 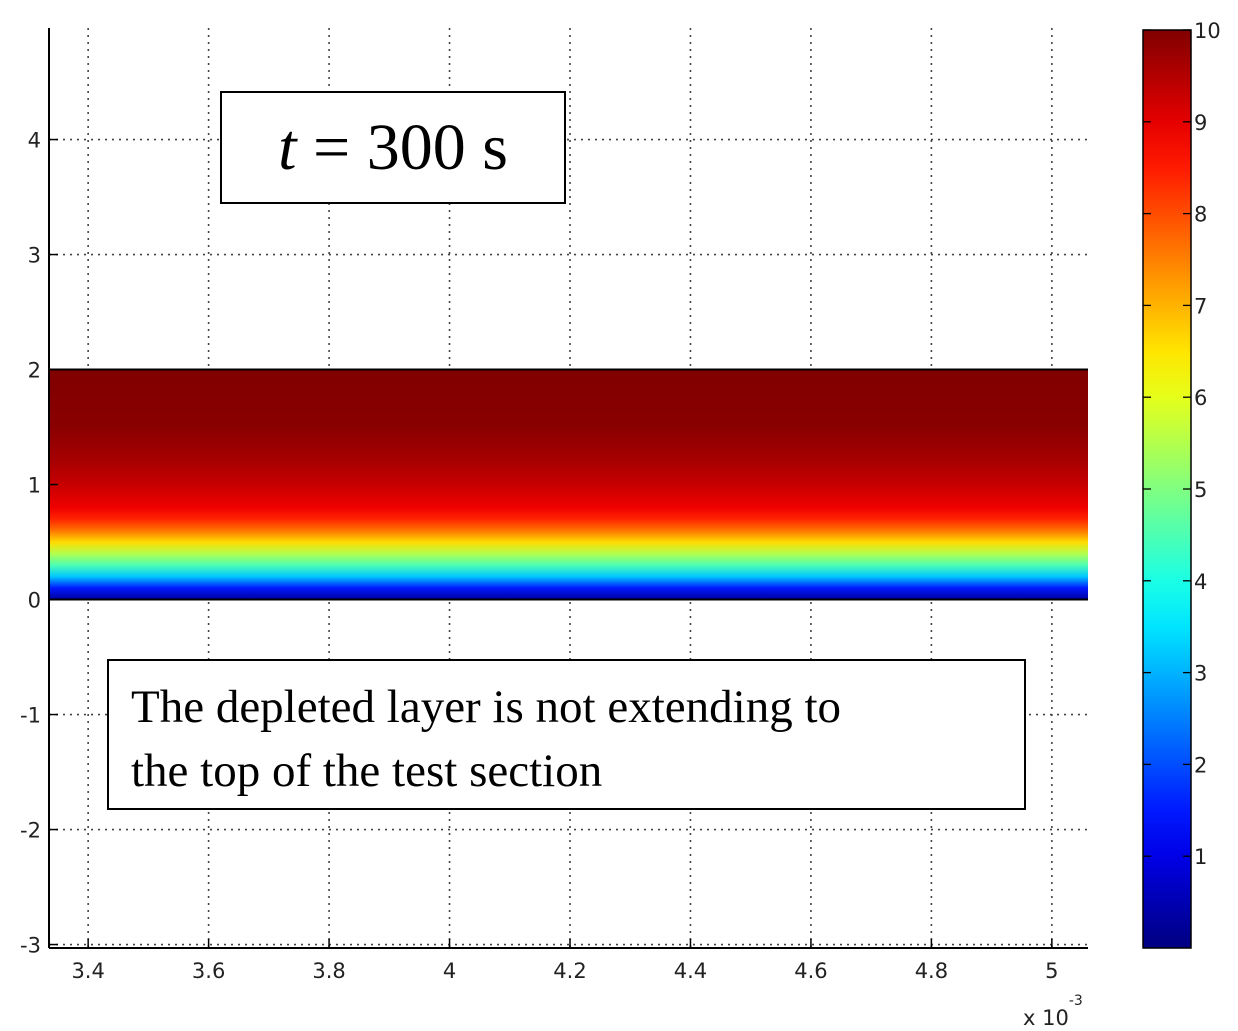 I want to click on time-annotation: t = 300 s, so click(x=393, y=147).